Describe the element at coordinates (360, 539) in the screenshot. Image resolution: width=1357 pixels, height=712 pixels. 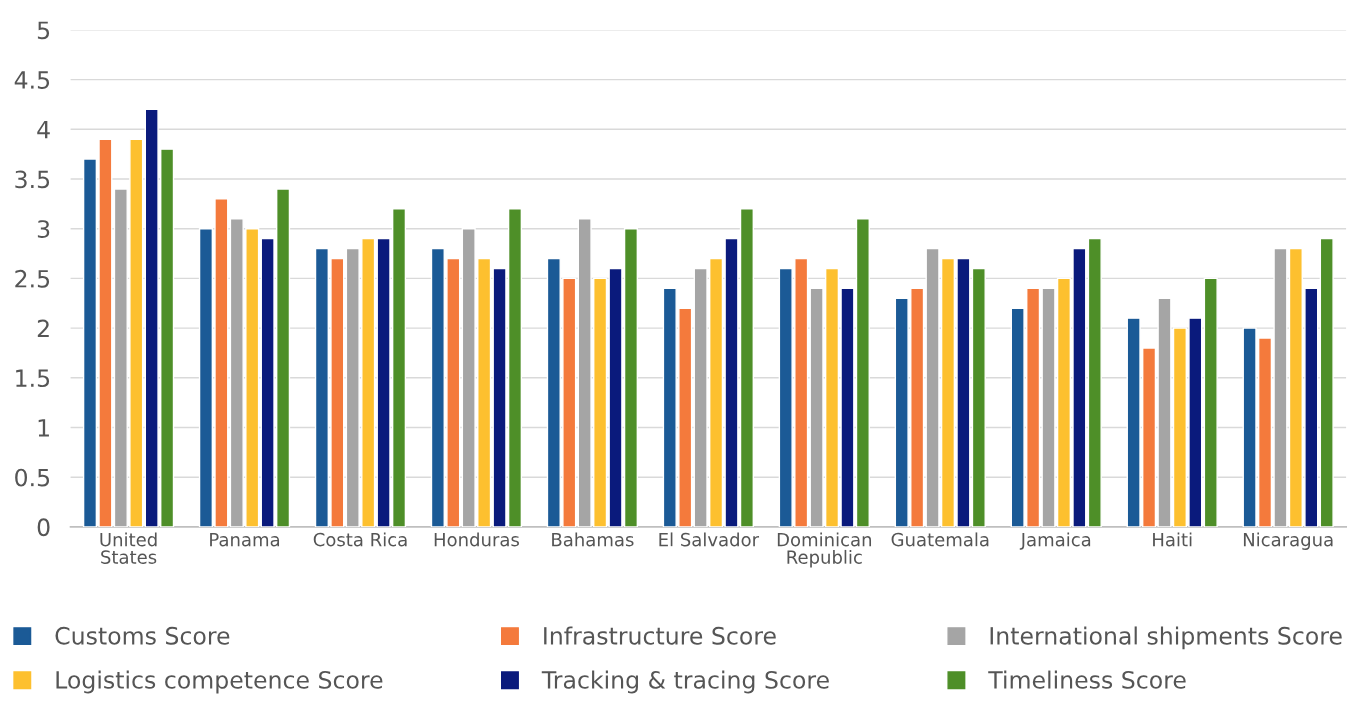
I see `x-tick-label: Costa Rica` at that location.